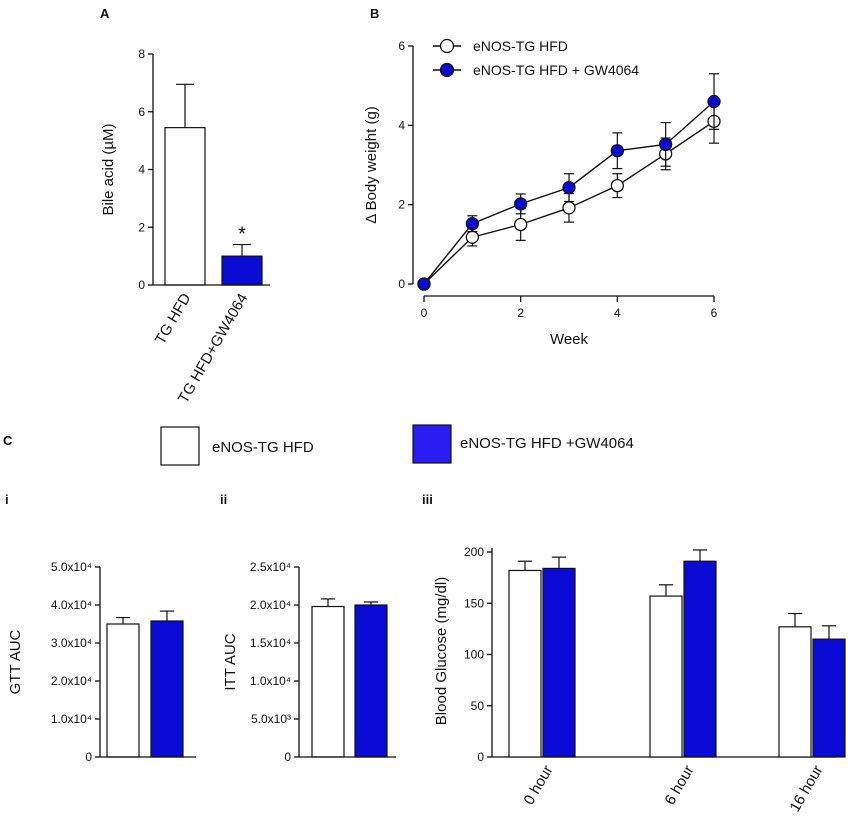  Describe the element at coordinates (374, 13) in the screenshot. I see `panel-letter-b: B` at that location.